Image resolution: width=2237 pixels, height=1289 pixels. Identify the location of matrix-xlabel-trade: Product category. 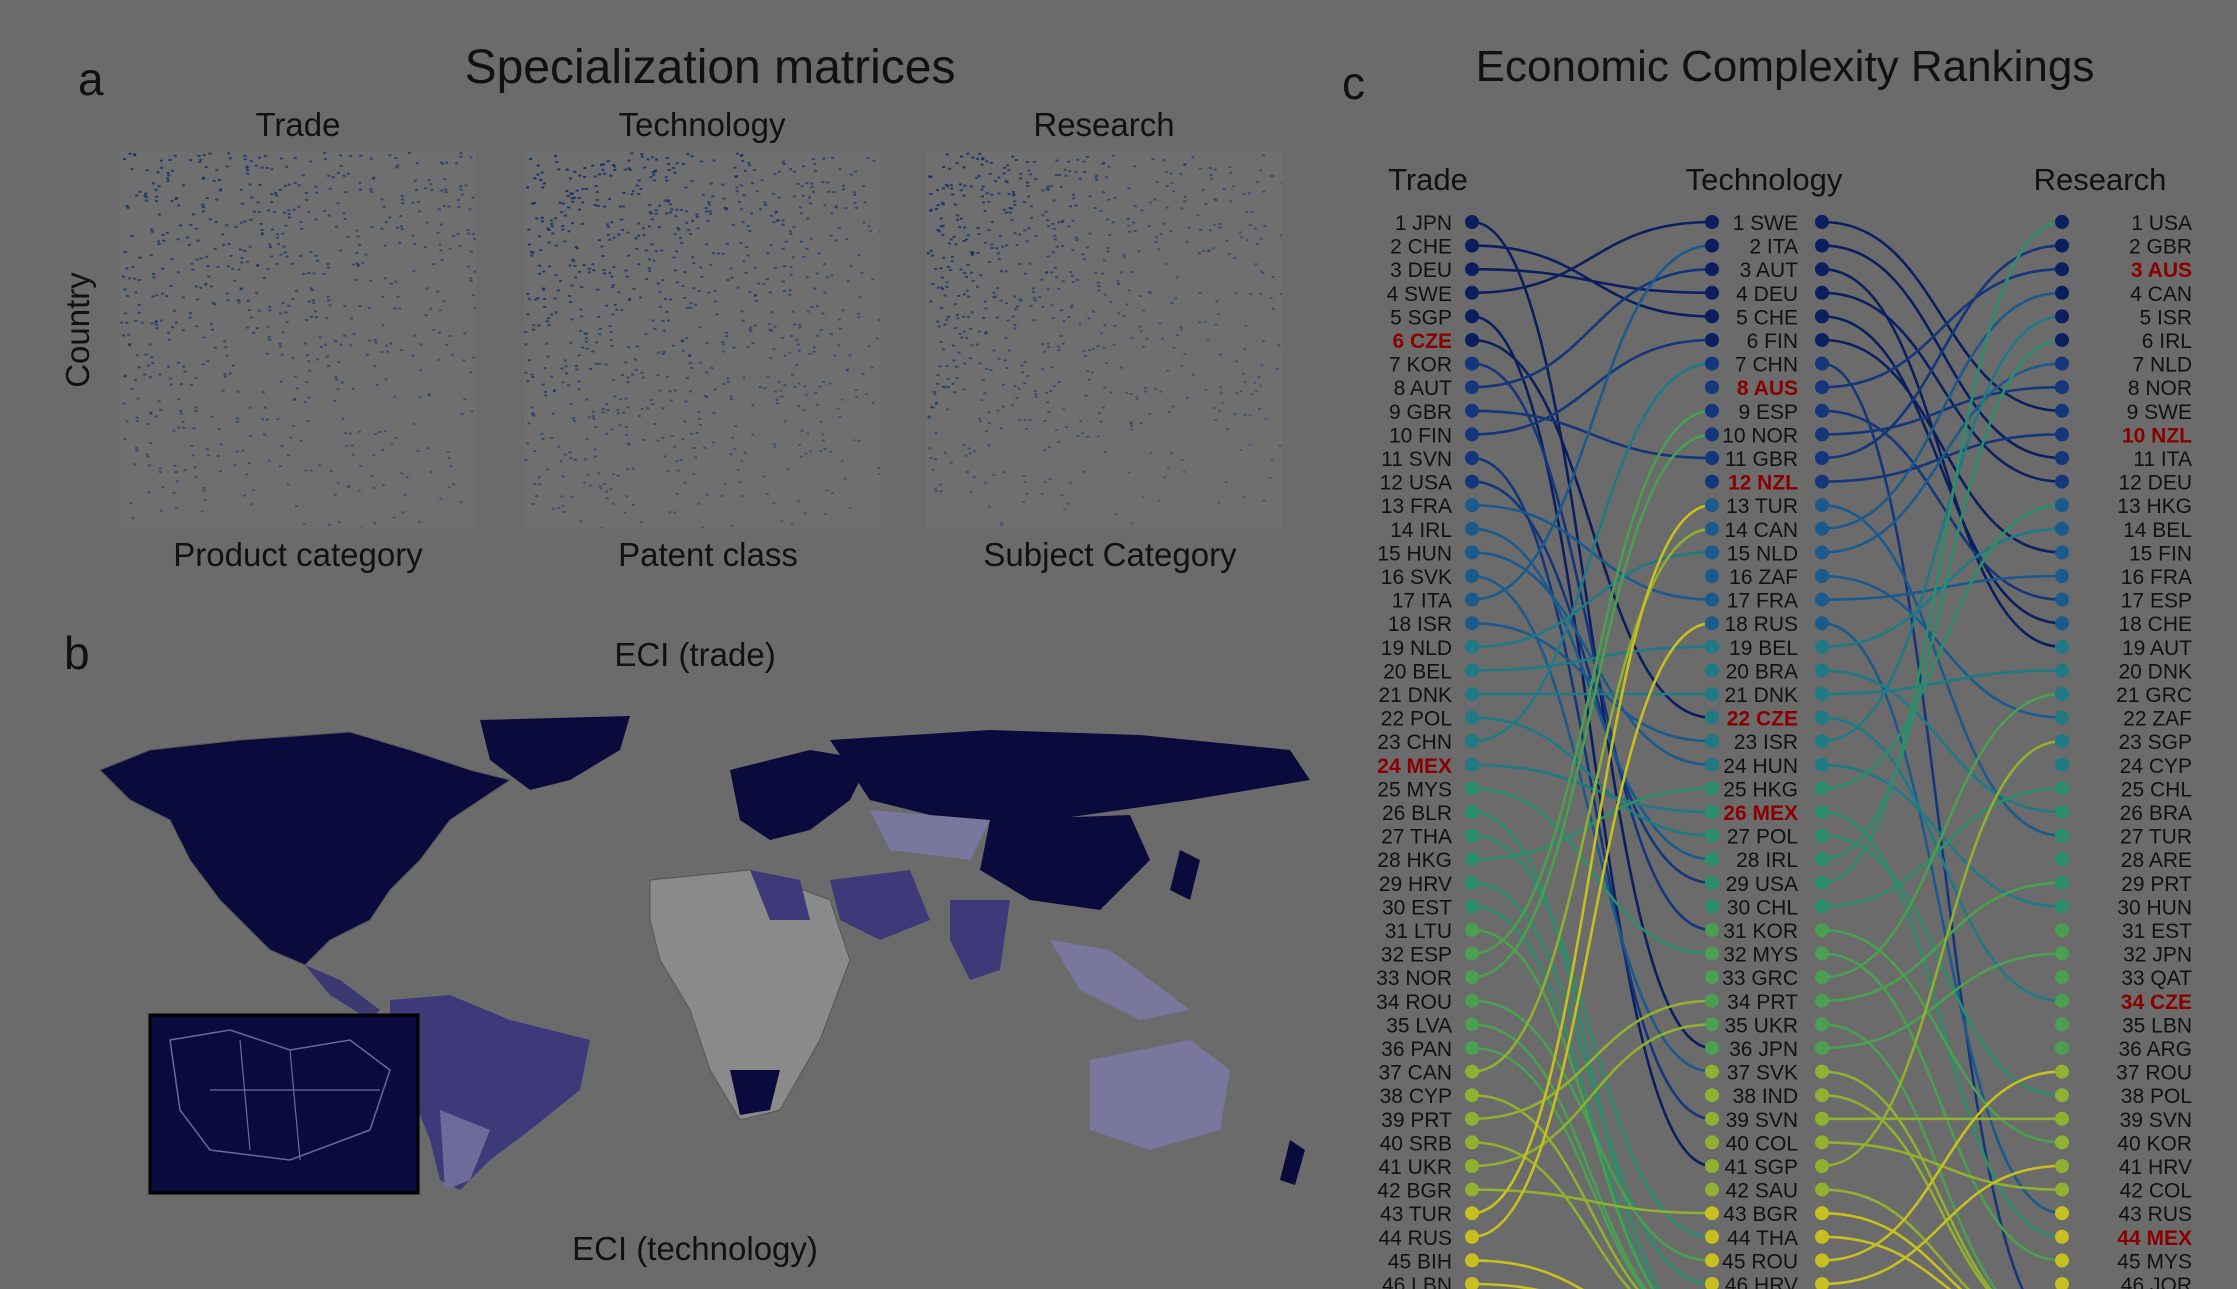
(298, 554).